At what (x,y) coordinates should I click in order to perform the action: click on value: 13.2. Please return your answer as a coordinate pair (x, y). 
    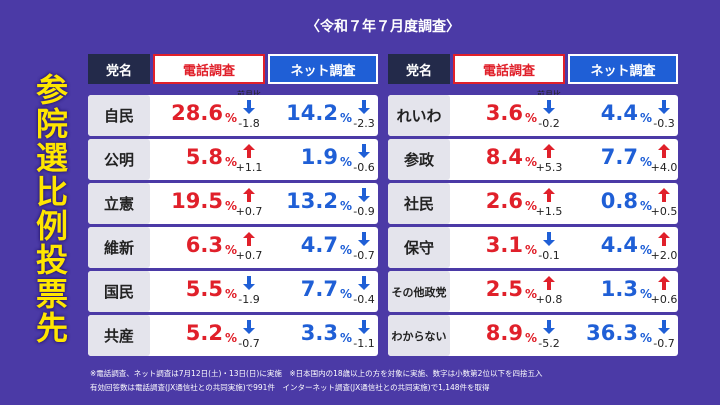
    Looking at the image, I should click on (312, 201).